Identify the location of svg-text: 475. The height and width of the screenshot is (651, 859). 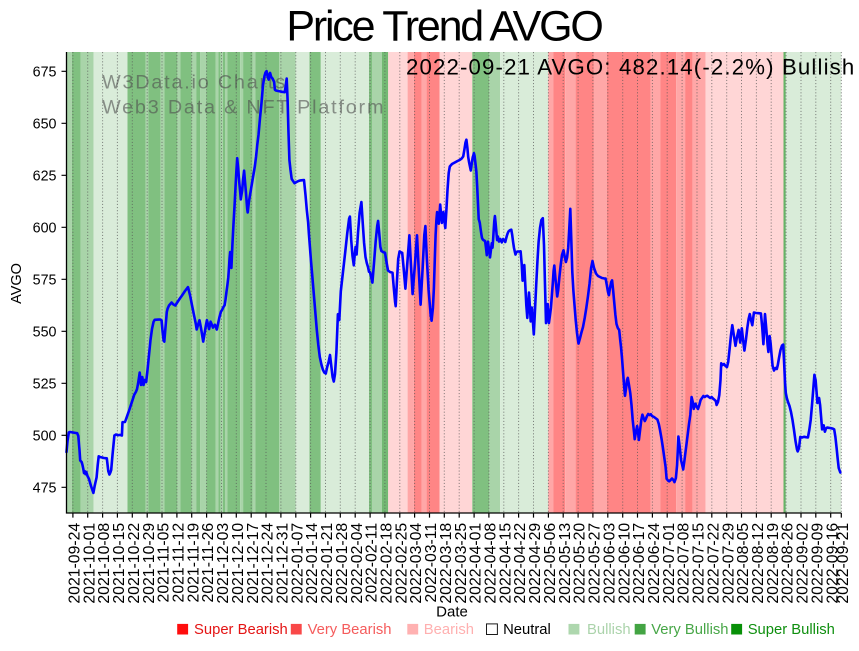
(45, 489).